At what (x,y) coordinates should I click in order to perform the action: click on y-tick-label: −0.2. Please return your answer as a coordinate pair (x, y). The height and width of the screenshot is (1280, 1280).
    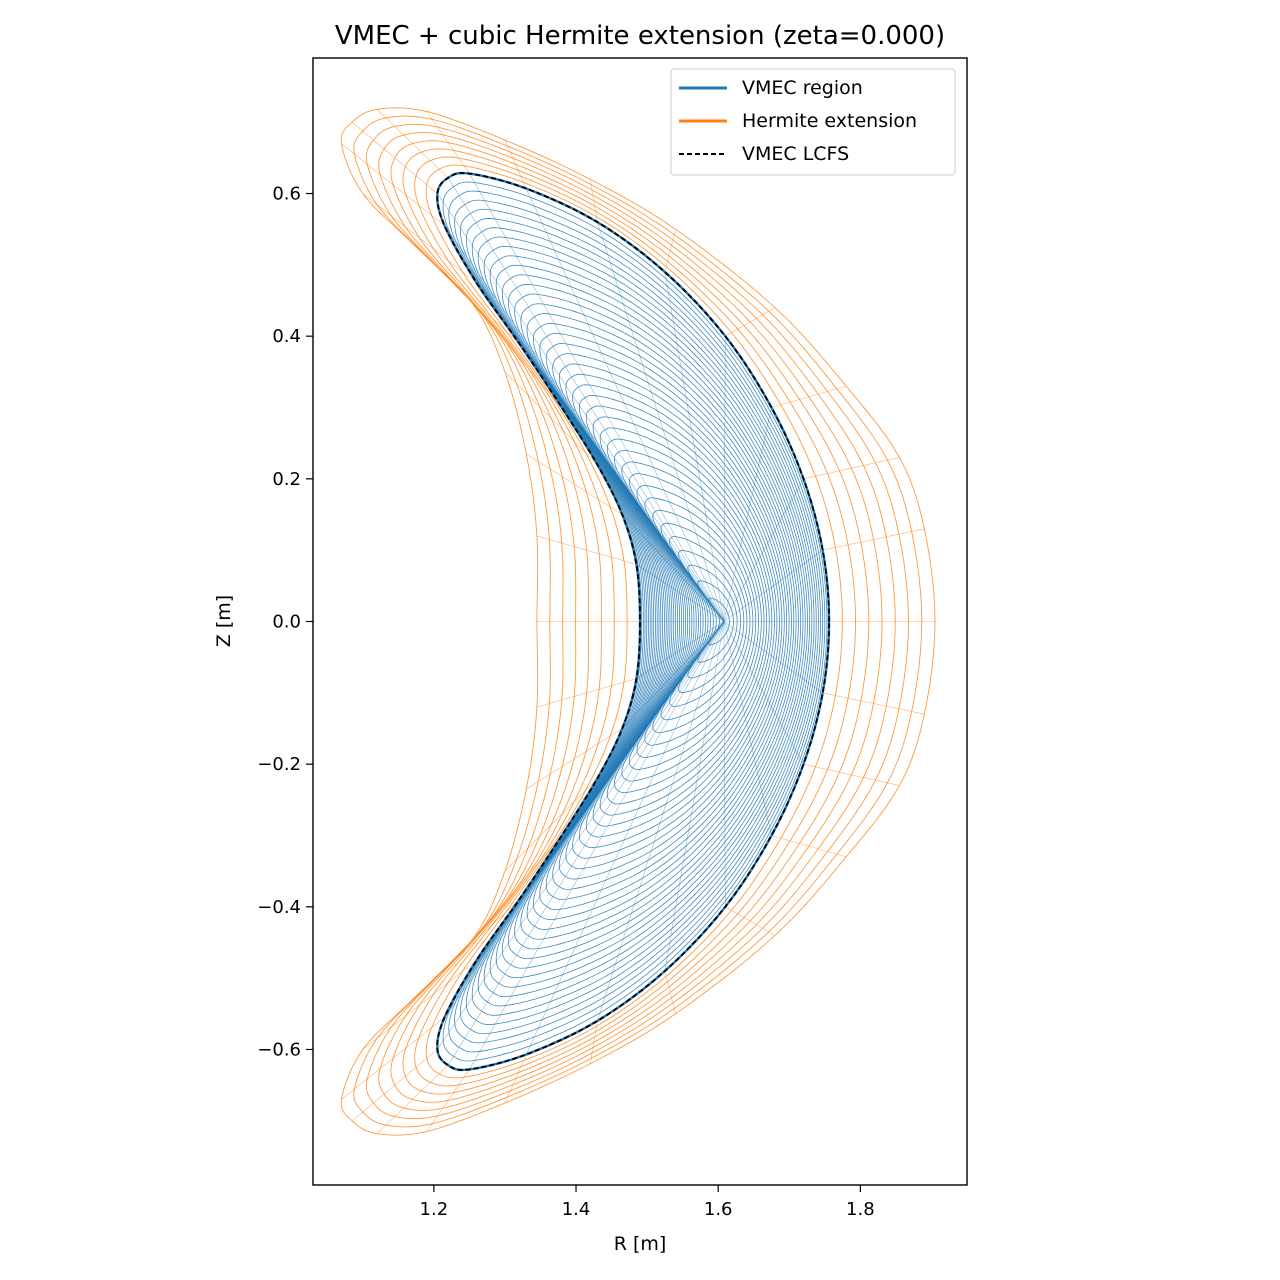
    Looking at the image, I should click on (279, 764).